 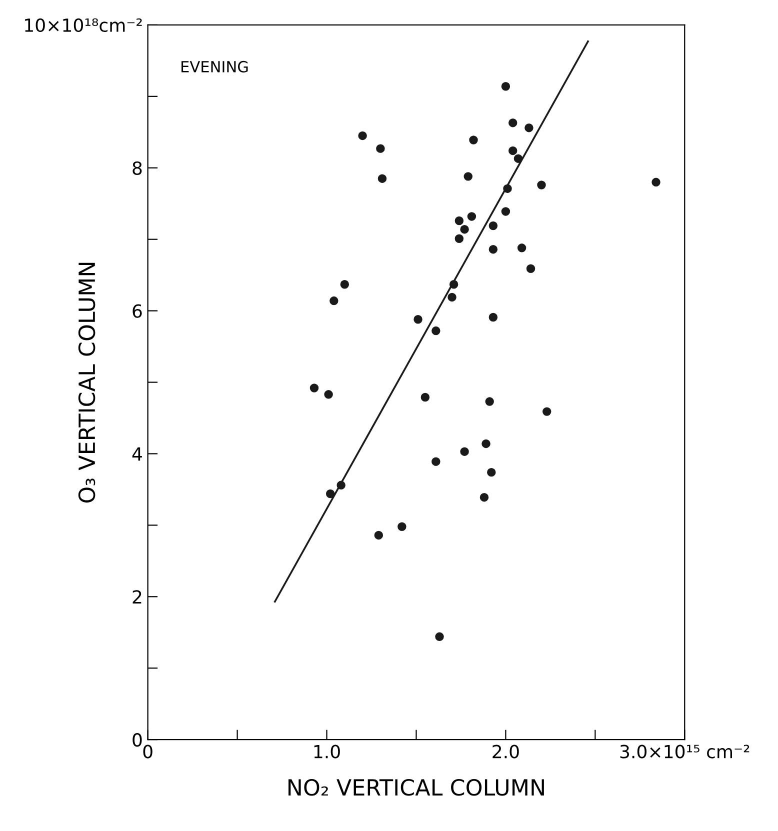 What do you see at coordinates (87, 382) in the screenshot?
I see `y-axis-title: O₃ VERTICAL COLUMN` at bounding box center [87, 382].